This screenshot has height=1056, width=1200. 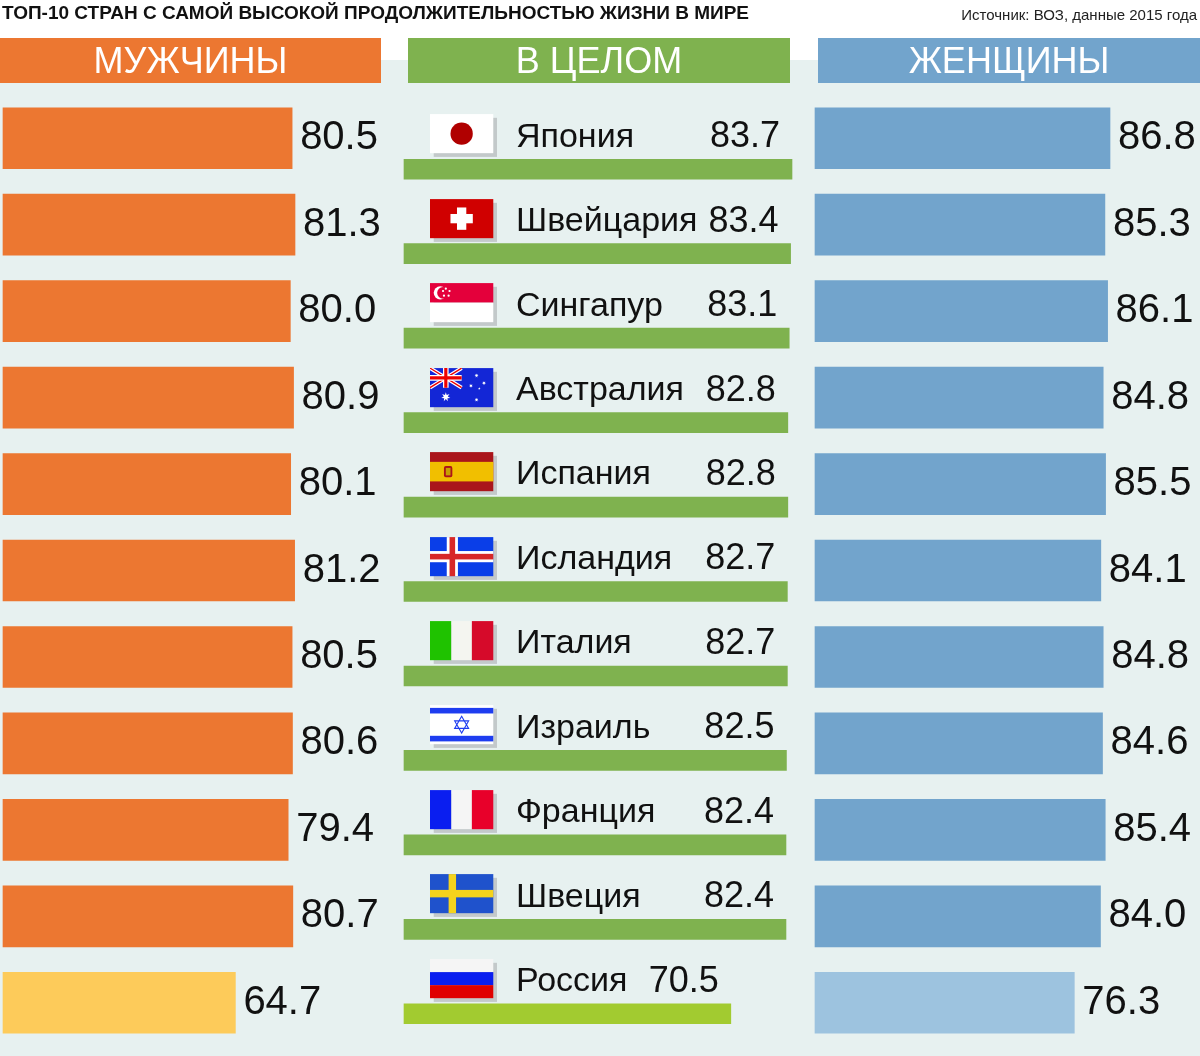 What do you see at coordinates (1157, 135) in the screenshot?
I see `data-label: 86.8` at bounding box center [1157, 135].